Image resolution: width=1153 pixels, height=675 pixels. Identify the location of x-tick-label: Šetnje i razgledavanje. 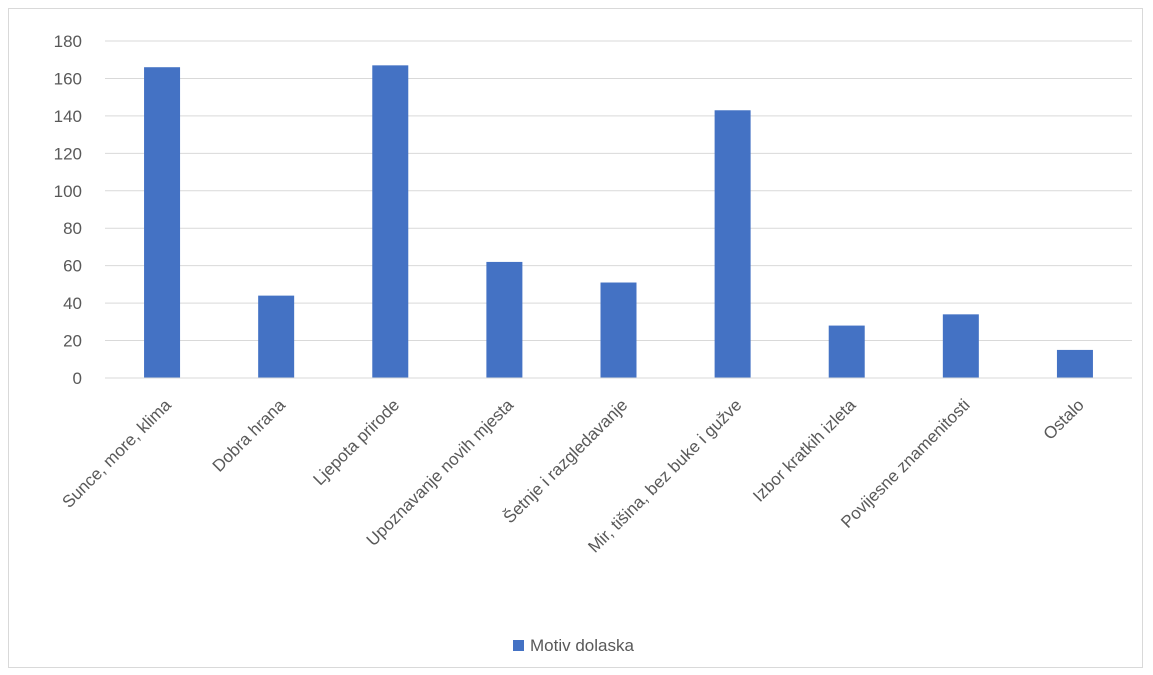
(566, 461).